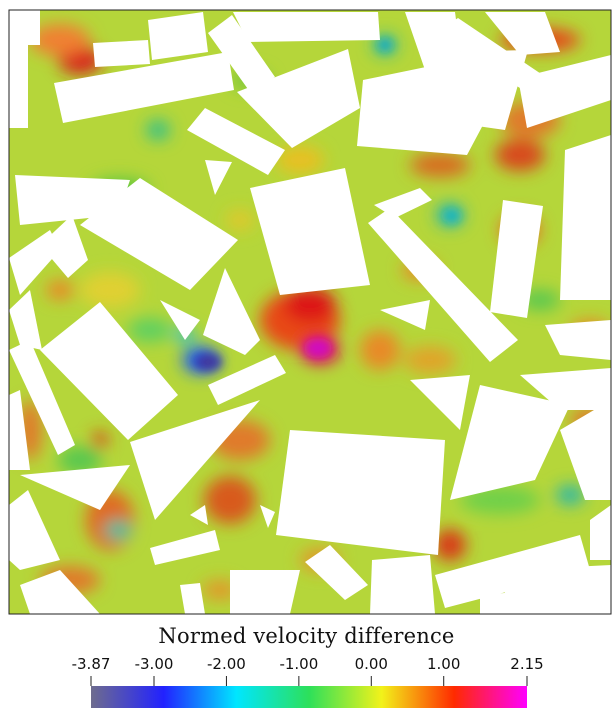  Describe the element at coordinates (444, 664) in the screenshot. I see `colorbar-tick-label: 1.00` at that location.